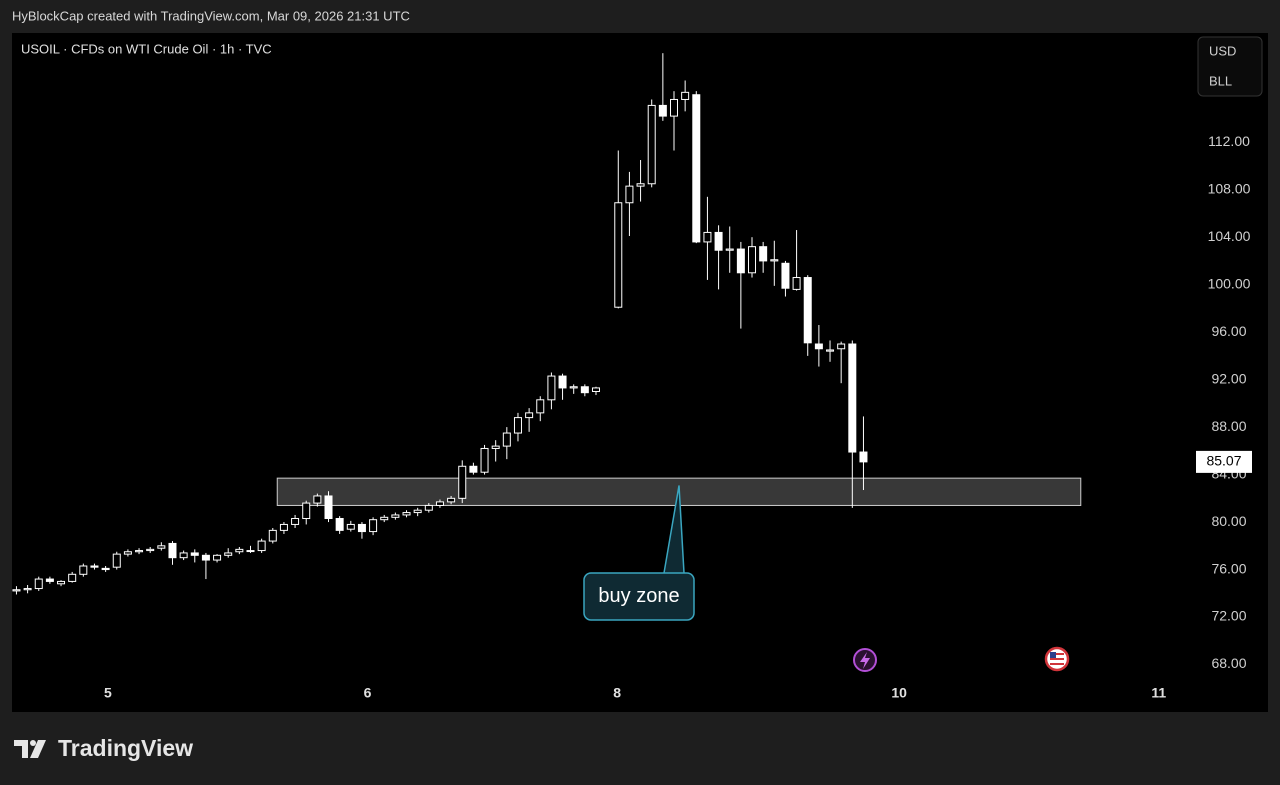 The height and width of the screenshot is (785, 1280). What do you see at coordinates (1228, 663) in the screenshot?
I see `y-tick-label: 68.00` at bounding box center [1228, 663].